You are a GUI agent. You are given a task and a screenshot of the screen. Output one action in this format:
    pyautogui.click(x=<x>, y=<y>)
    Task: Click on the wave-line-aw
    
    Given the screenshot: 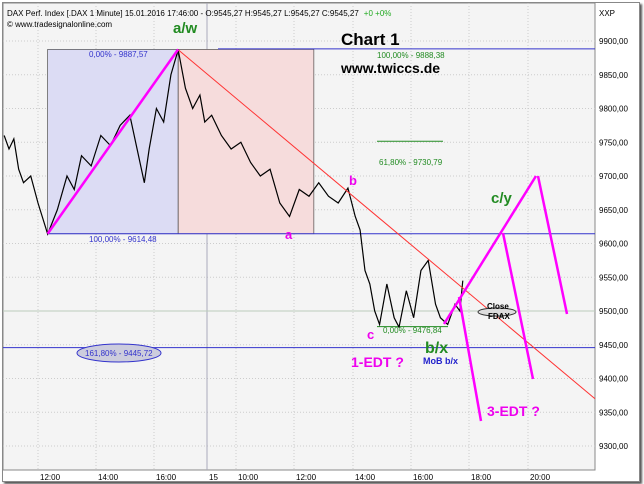 What is the action you would take?
    pyautogui.click(x=113, y=141)
    